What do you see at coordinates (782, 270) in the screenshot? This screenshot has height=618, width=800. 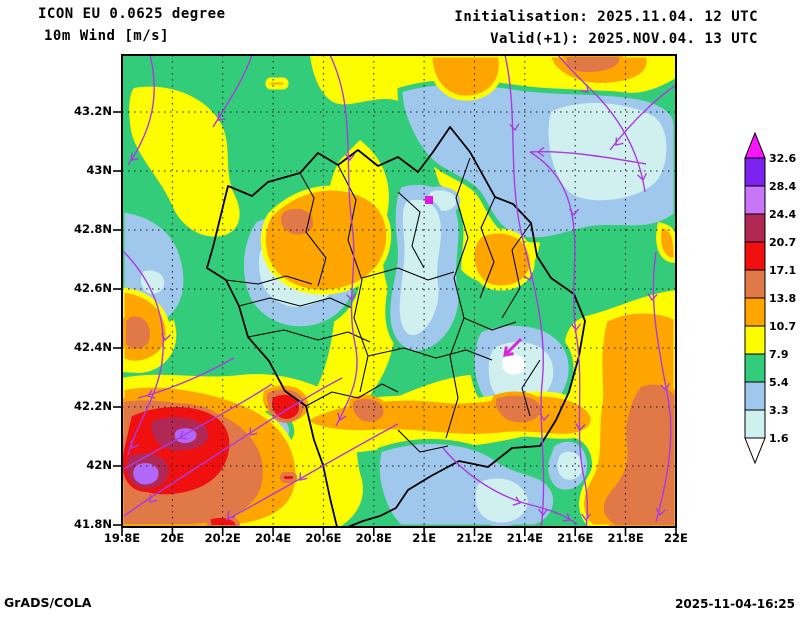 I see `colorbar-value-label: 17.1` at bounding box center [782, 270].